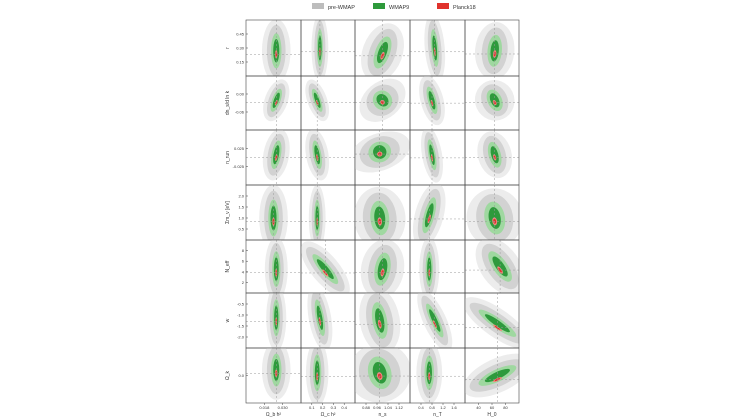 This screenshot has height=420, width=747. I want to click on legend-label: pre-WMAP, so click(341, 8).